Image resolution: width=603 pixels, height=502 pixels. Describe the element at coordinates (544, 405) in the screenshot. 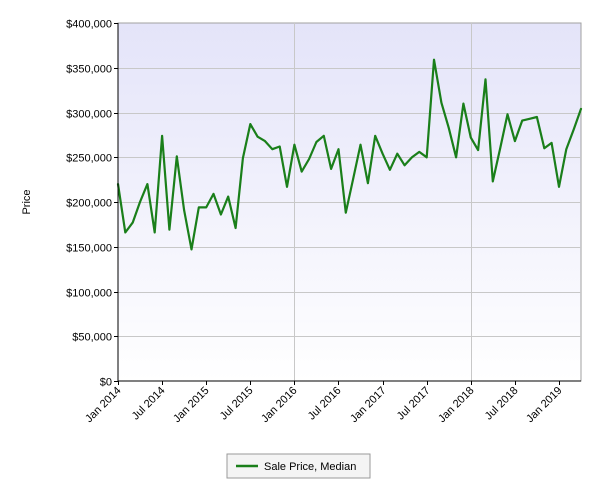

I see `x-tick-label: Jan 2019` at that location.